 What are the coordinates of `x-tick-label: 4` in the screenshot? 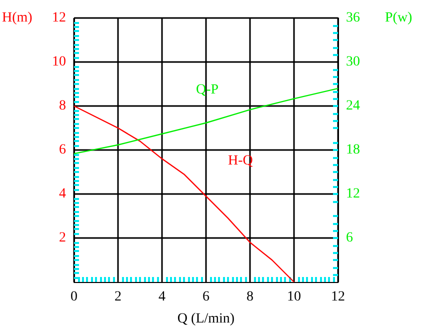 It's located at (162, 297).